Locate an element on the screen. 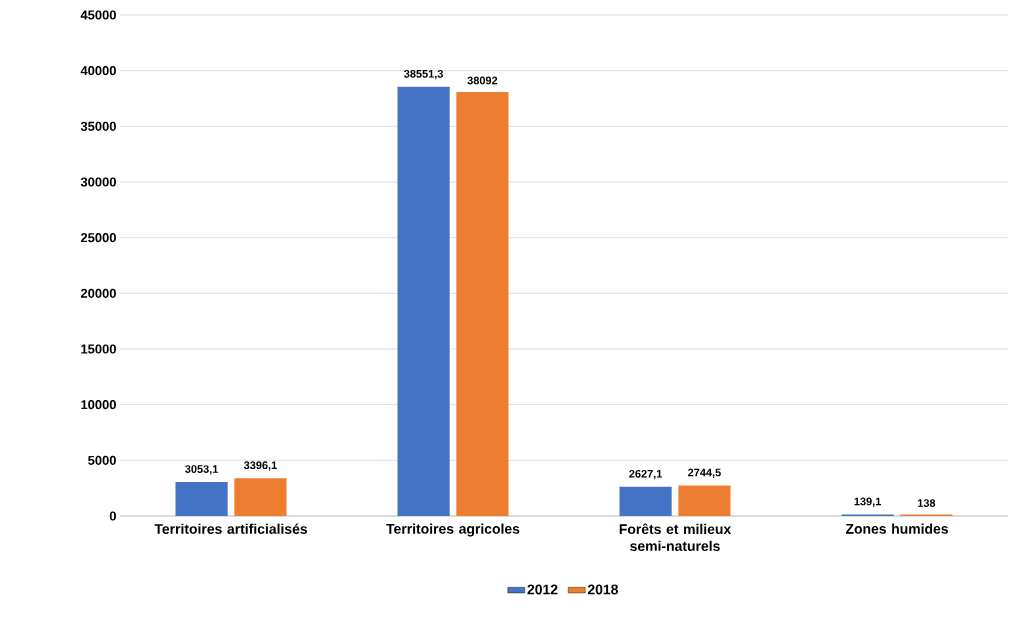  x-tick-label: Forêts et milieux semi-naturels is located at coordinates (675, 537).